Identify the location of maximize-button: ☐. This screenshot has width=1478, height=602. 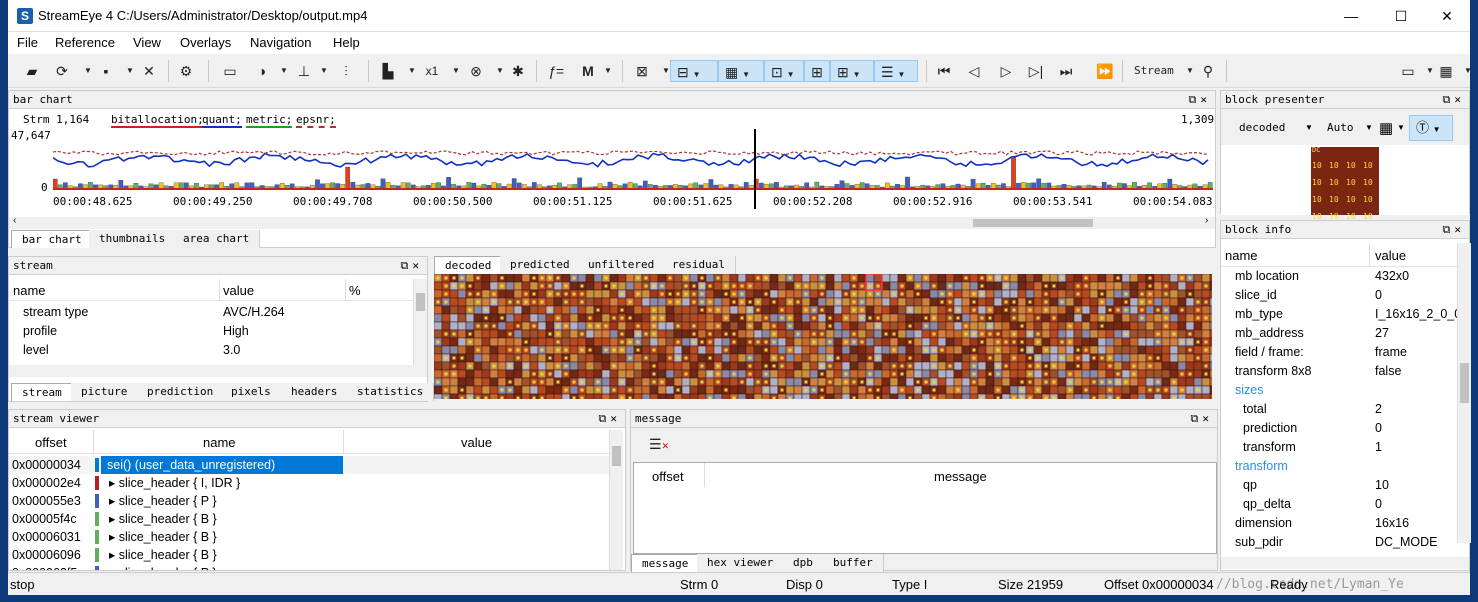
(1401, 16).